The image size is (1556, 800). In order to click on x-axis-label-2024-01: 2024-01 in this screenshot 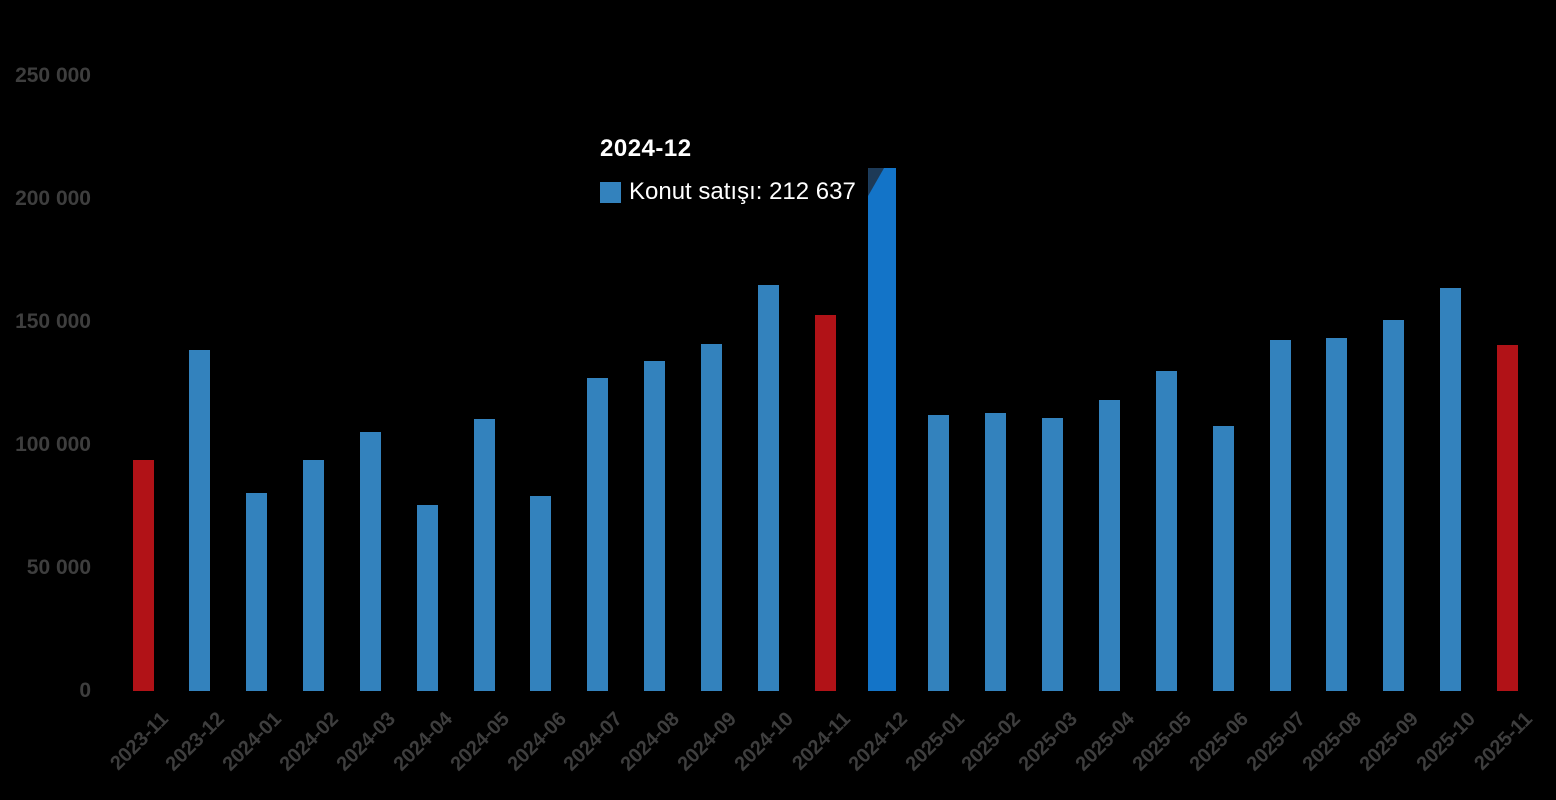, I will do `click(252, 742)`.